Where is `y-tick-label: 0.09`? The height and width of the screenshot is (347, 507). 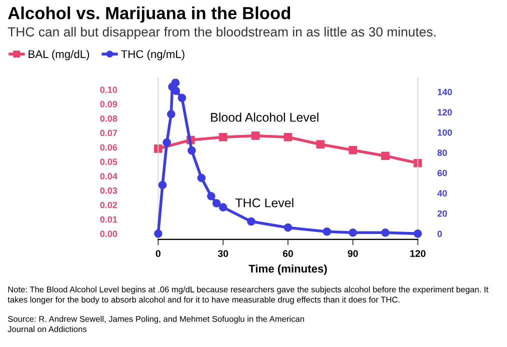 y-tick-label: 0.09 is located at coordinates (109, 104).